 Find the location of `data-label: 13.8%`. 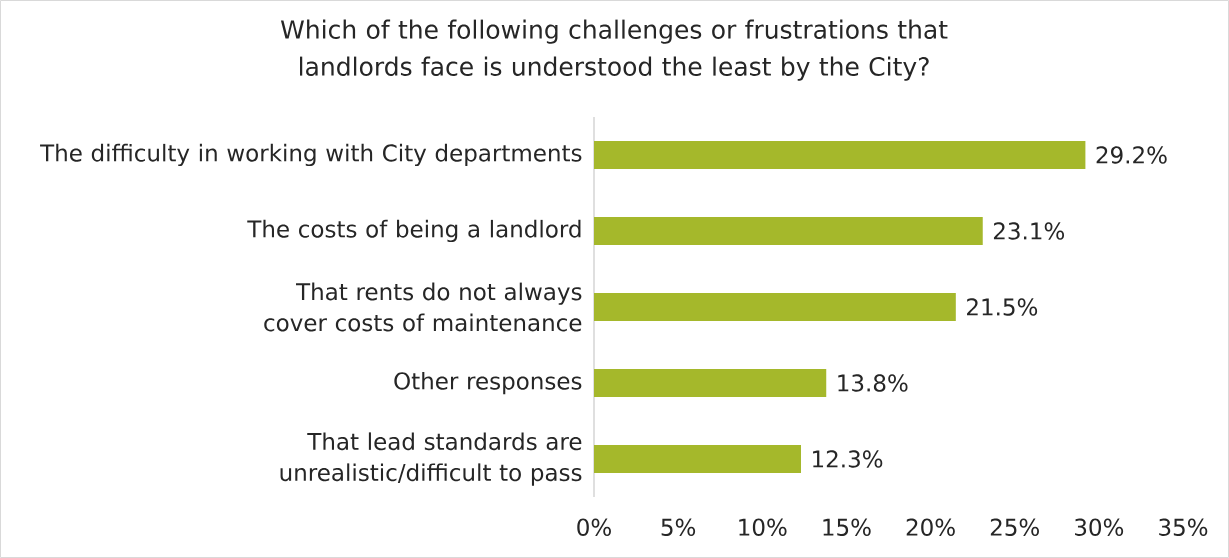

data-label: 13.8% is located at coordinates (873, 383).